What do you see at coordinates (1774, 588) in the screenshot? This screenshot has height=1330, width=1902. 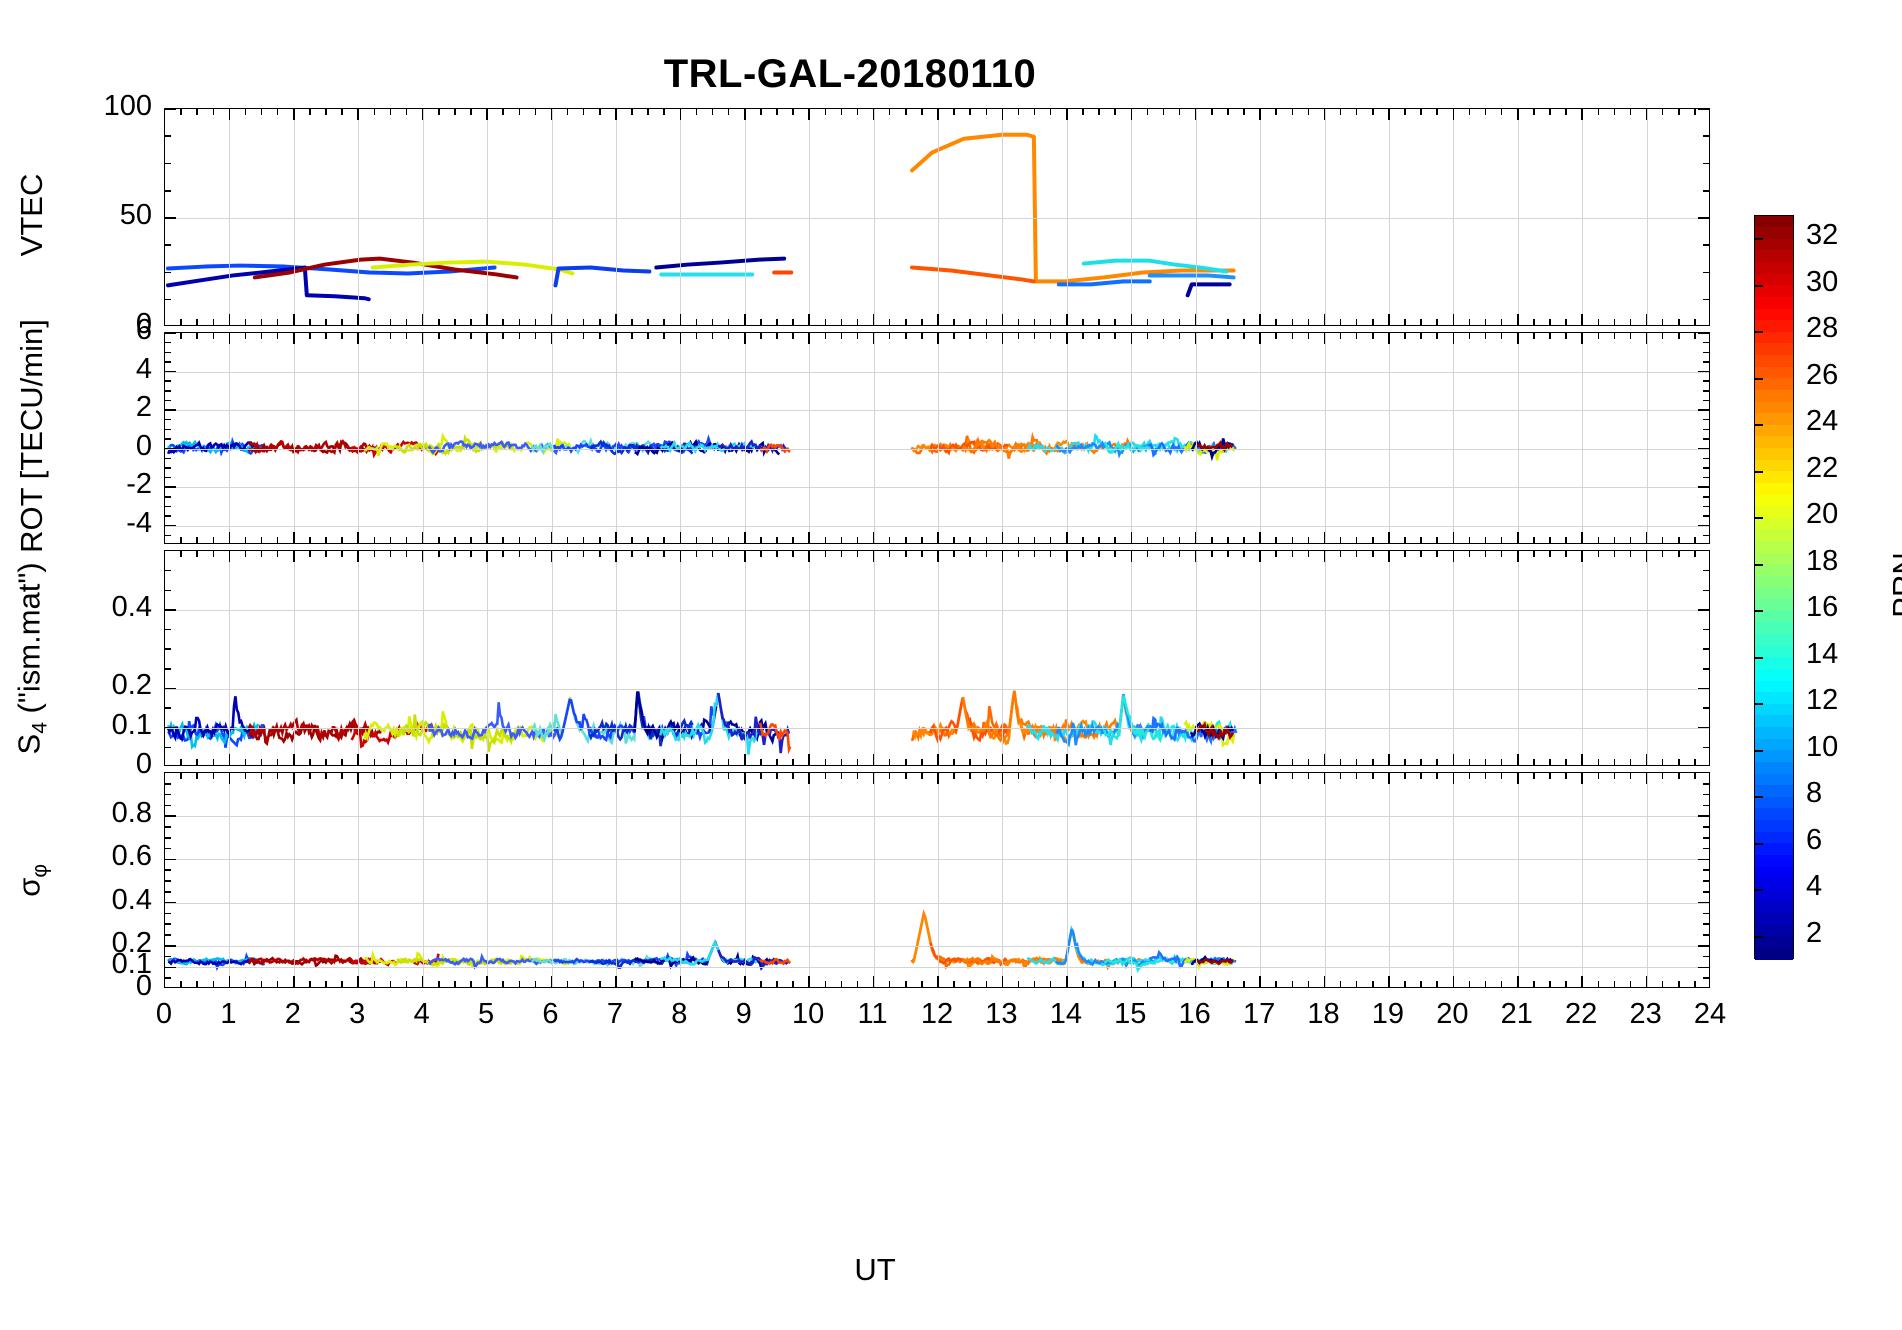 I see `colorbar-prn` at bounding box center [1774, 588].